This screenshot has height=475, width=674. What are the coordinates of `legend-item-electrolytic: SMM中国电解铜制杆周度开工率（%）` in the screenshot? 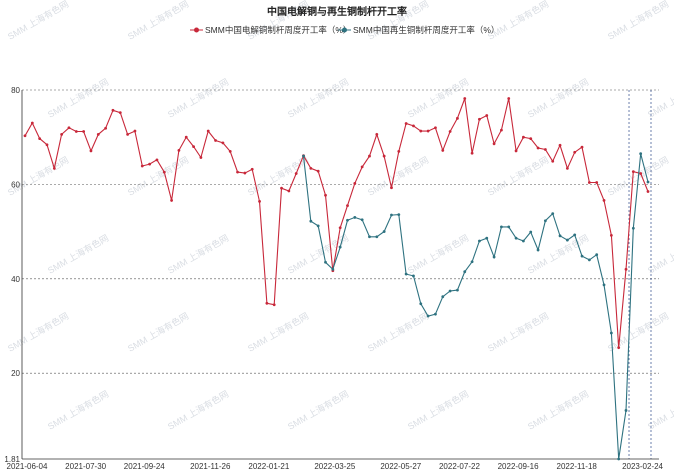 It's located at (270, 30).